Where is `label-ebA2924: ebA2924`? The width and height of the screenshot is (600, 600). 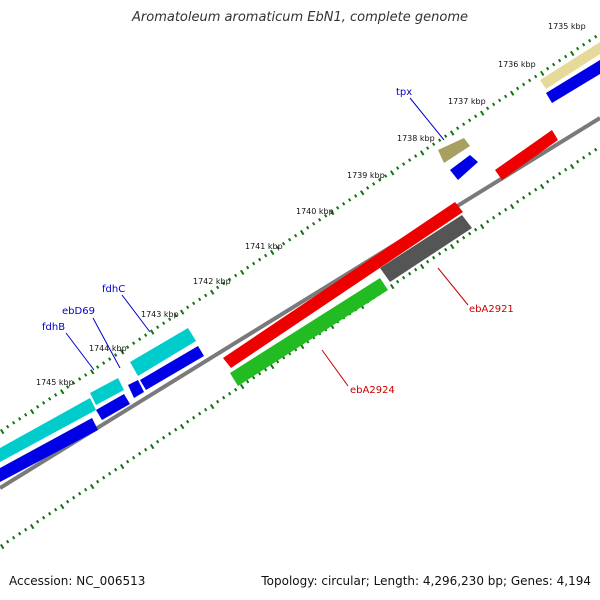 label-ebA2924: ebA2924 is located at coordinates (372, 390).